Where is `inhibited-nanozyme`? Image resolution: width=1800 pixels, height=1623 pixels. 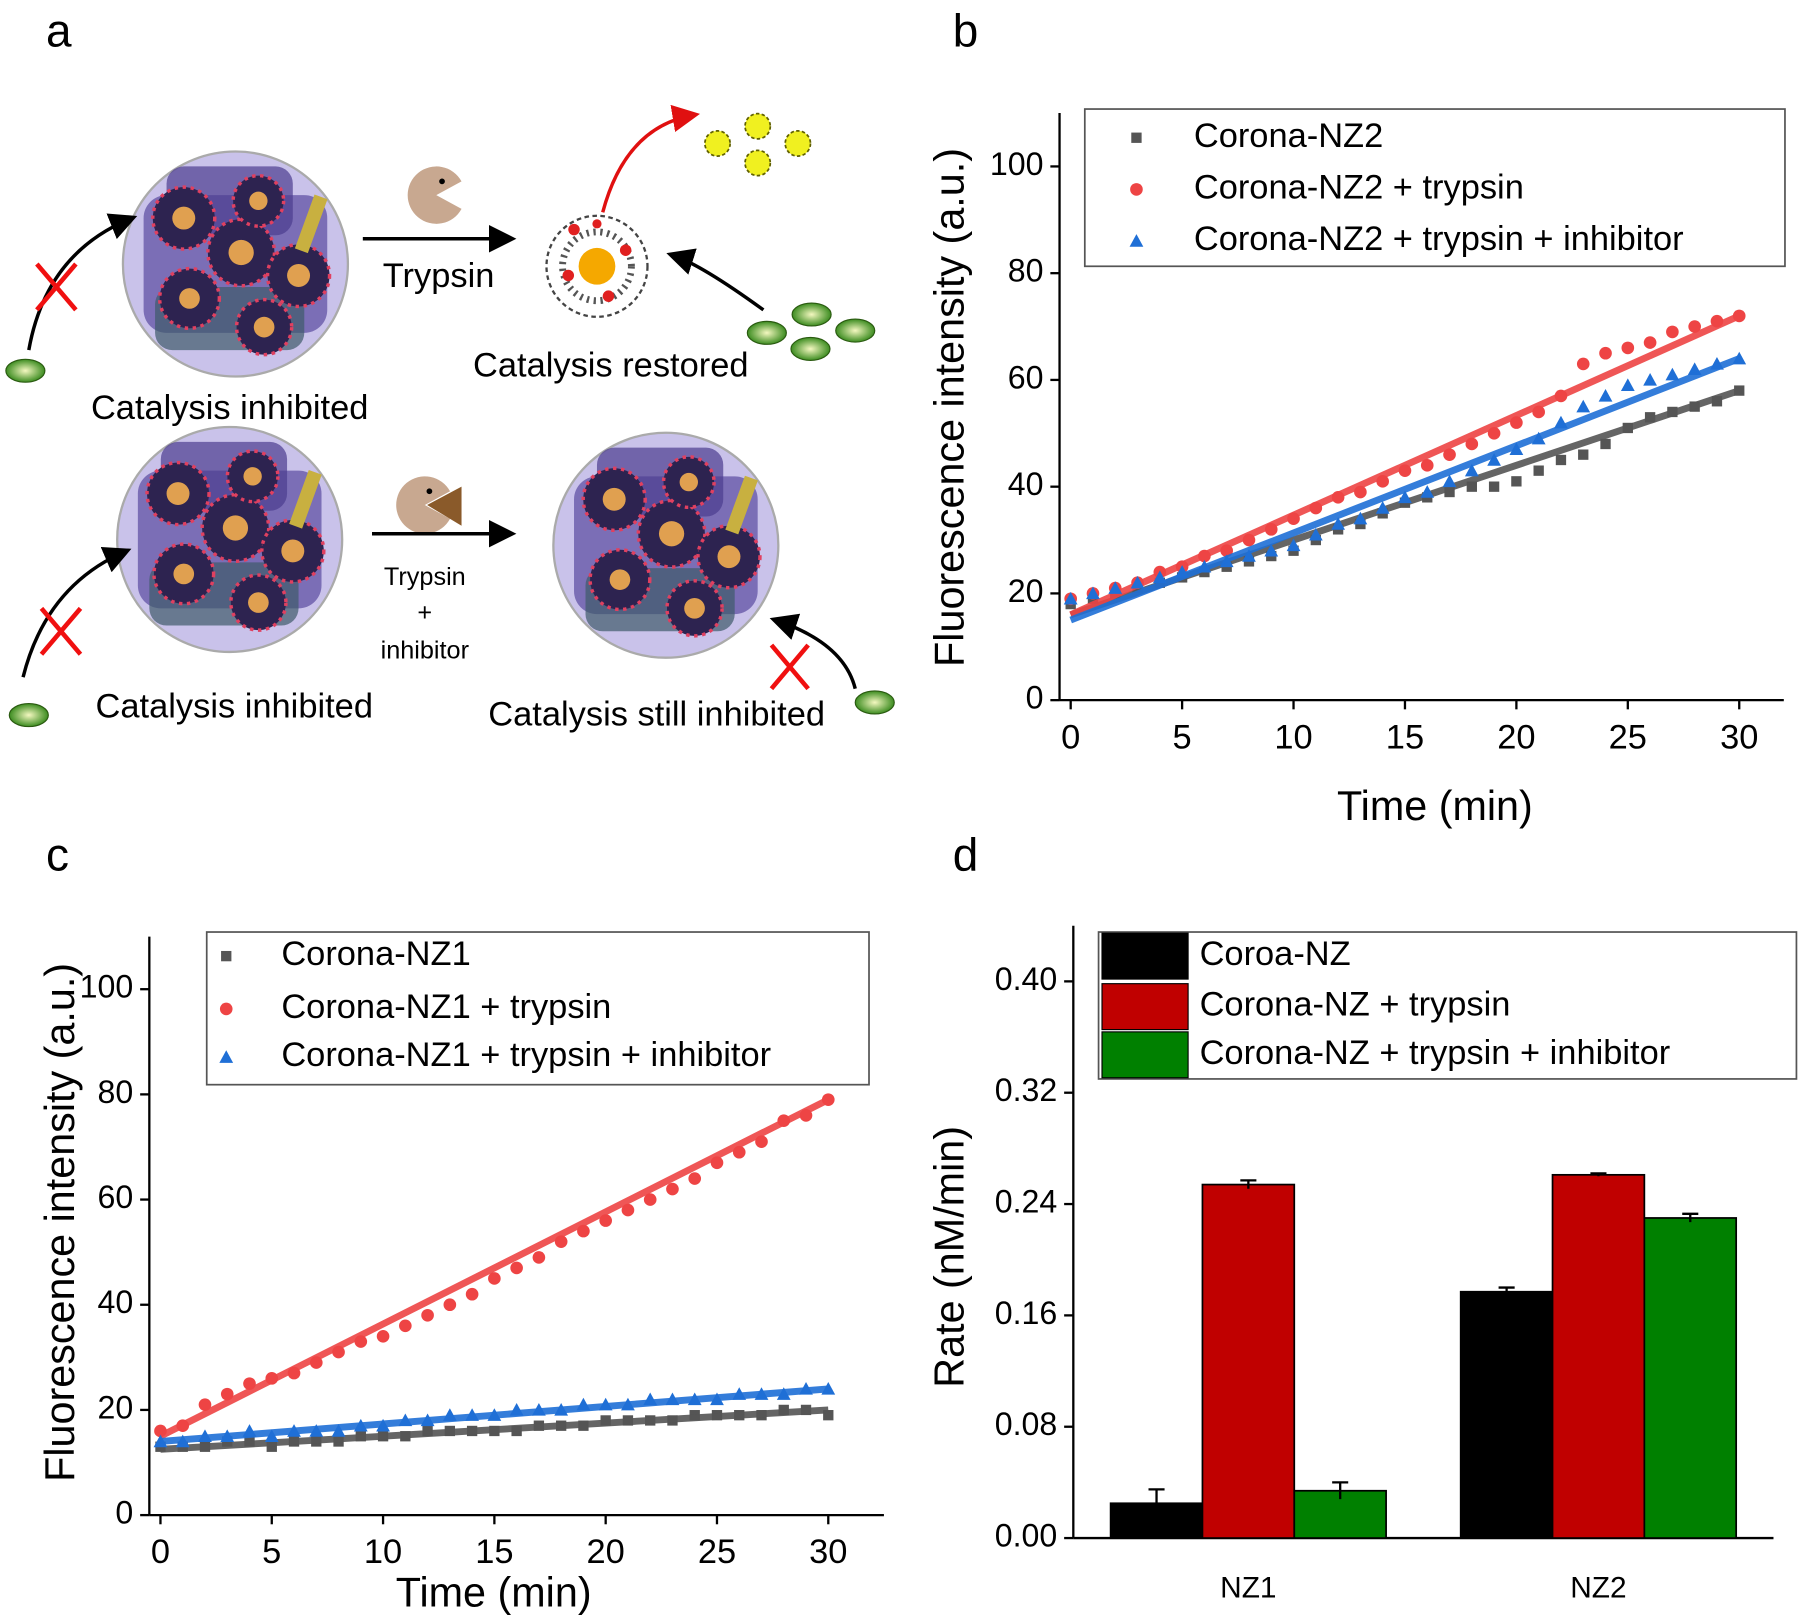
inhibited-nanozyme is located at coordinates (666, 545).